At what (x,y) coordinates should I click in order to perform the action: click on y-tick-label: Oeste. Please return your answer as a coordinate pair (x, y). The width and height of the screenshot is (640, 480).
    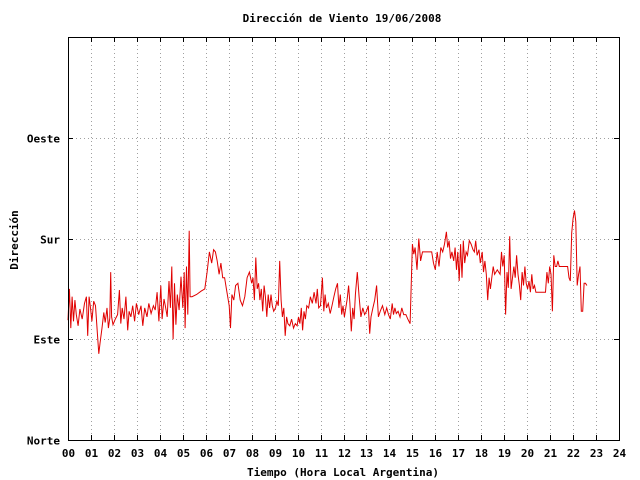
    Looking at the image, I should click on (43, 139).